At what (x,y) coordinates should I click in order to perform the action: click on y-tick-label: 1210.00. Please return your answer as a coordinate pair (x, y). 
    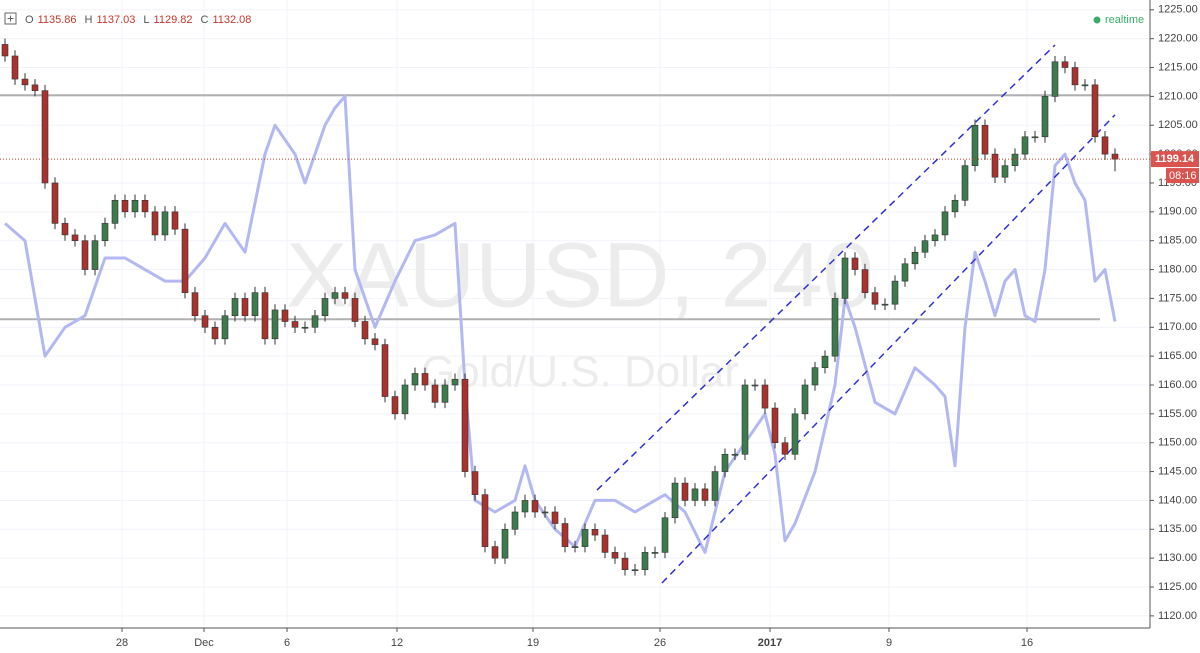
    Looking at the image, I should click on (1178, 96).